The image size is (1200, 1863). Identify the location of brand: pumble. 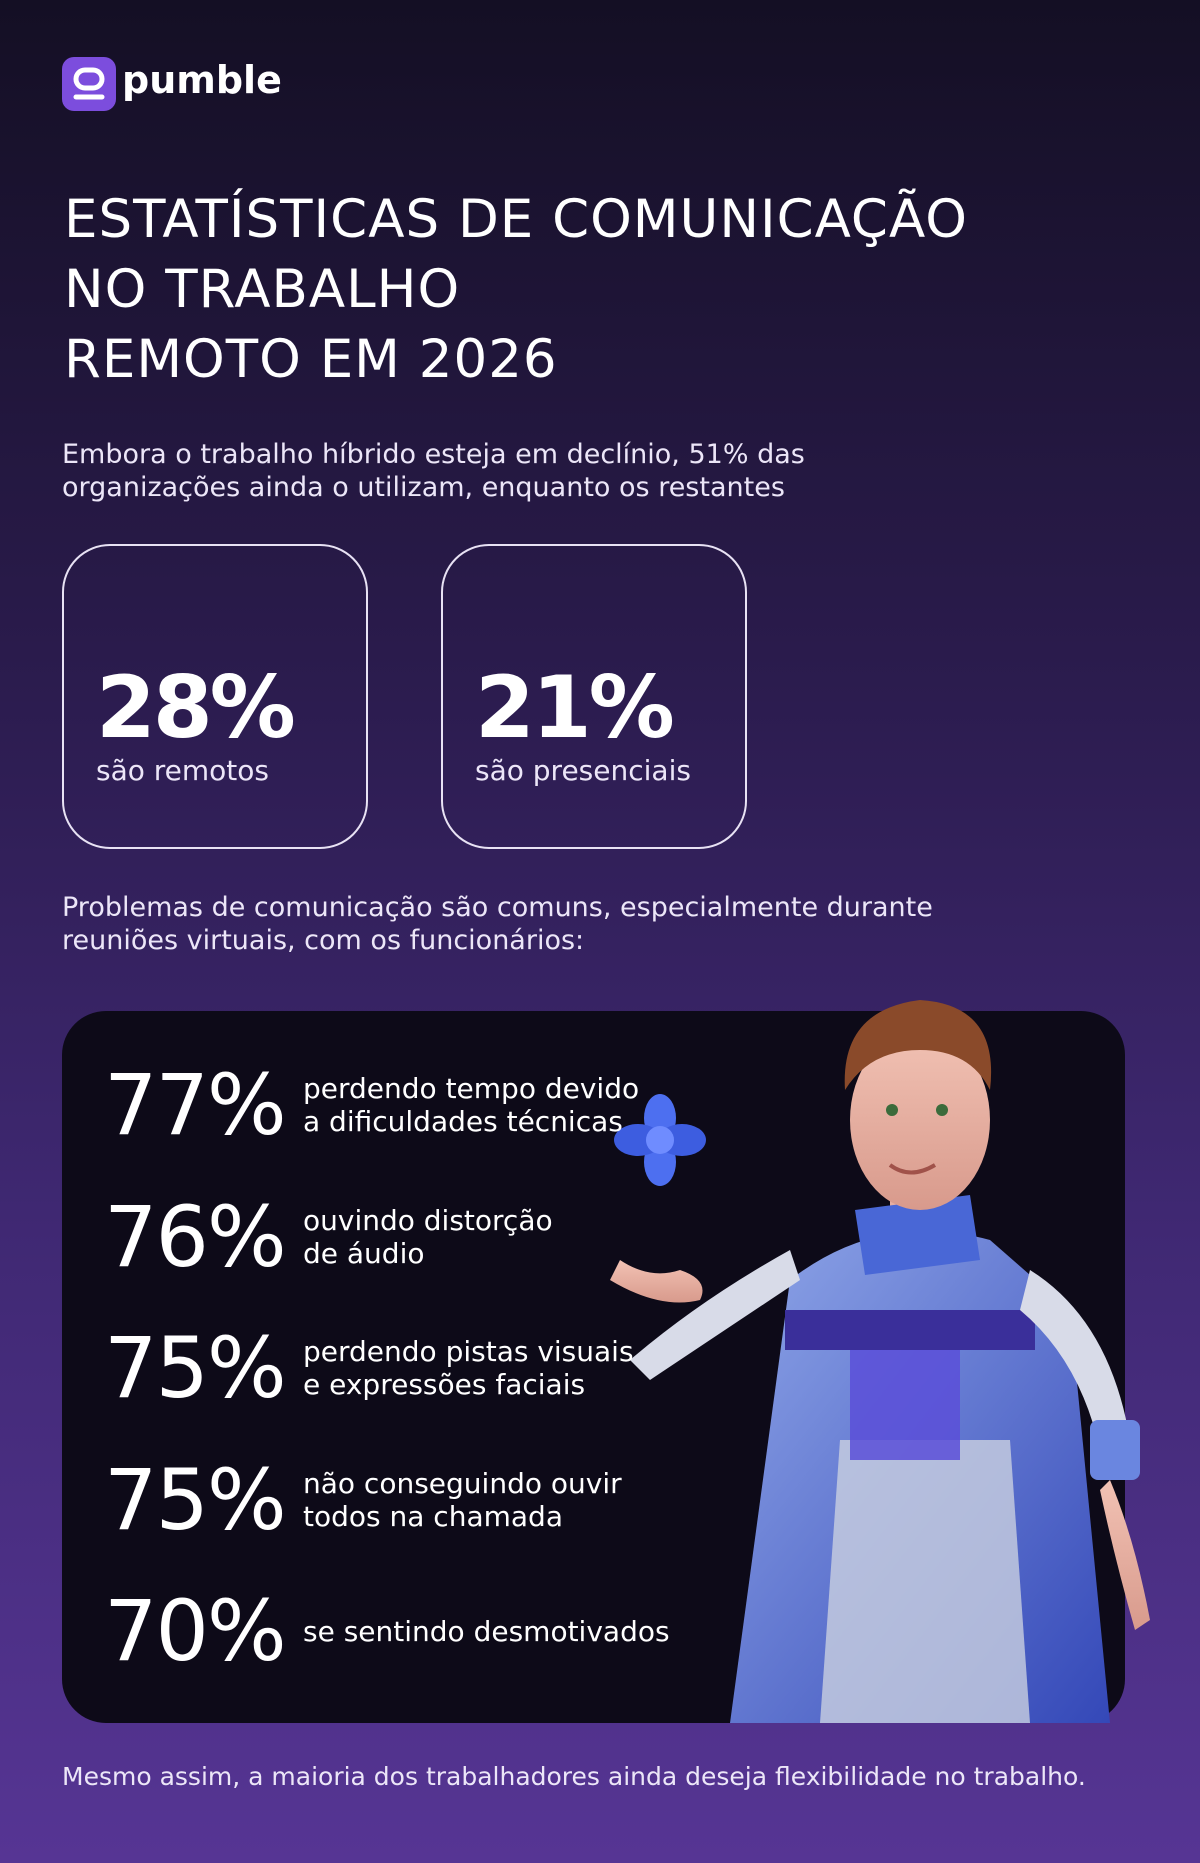
(202, 80).